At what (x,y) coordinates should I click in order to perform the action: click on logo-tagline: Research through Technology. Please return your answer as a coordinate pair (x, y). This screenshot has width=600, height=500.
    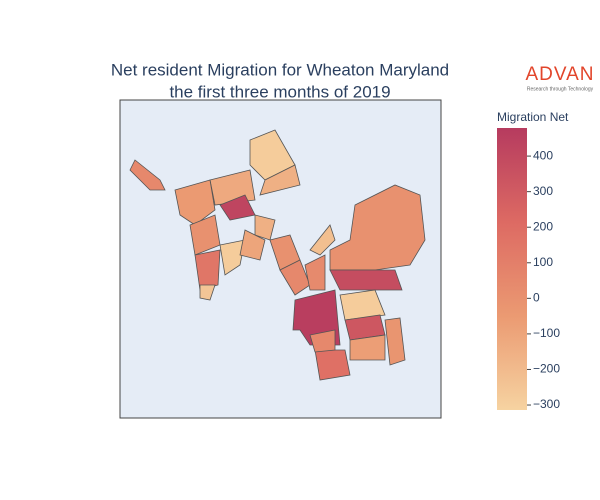
    Looking at the image, I should click on (560, 89).